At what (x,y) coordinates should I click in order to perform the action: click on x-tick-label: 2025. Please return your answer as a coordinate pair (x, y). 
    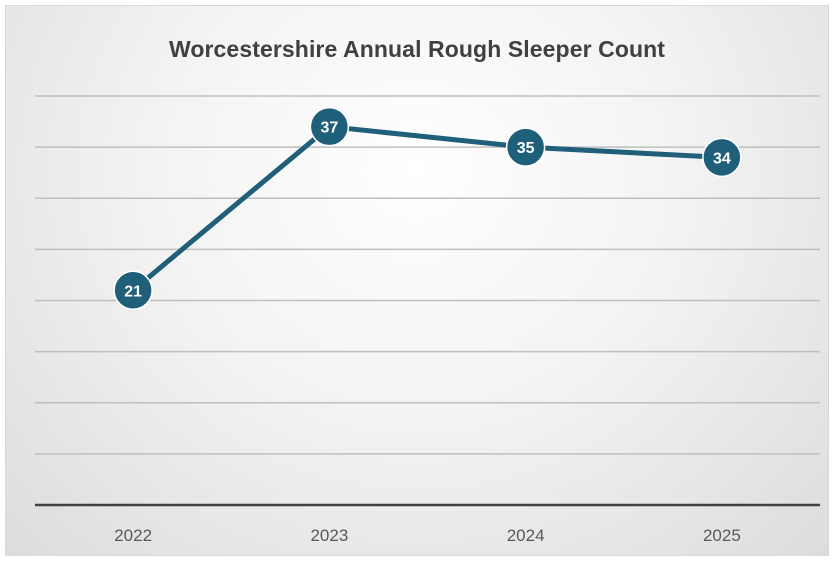
    Looking at the image, I should click on (722, 535).